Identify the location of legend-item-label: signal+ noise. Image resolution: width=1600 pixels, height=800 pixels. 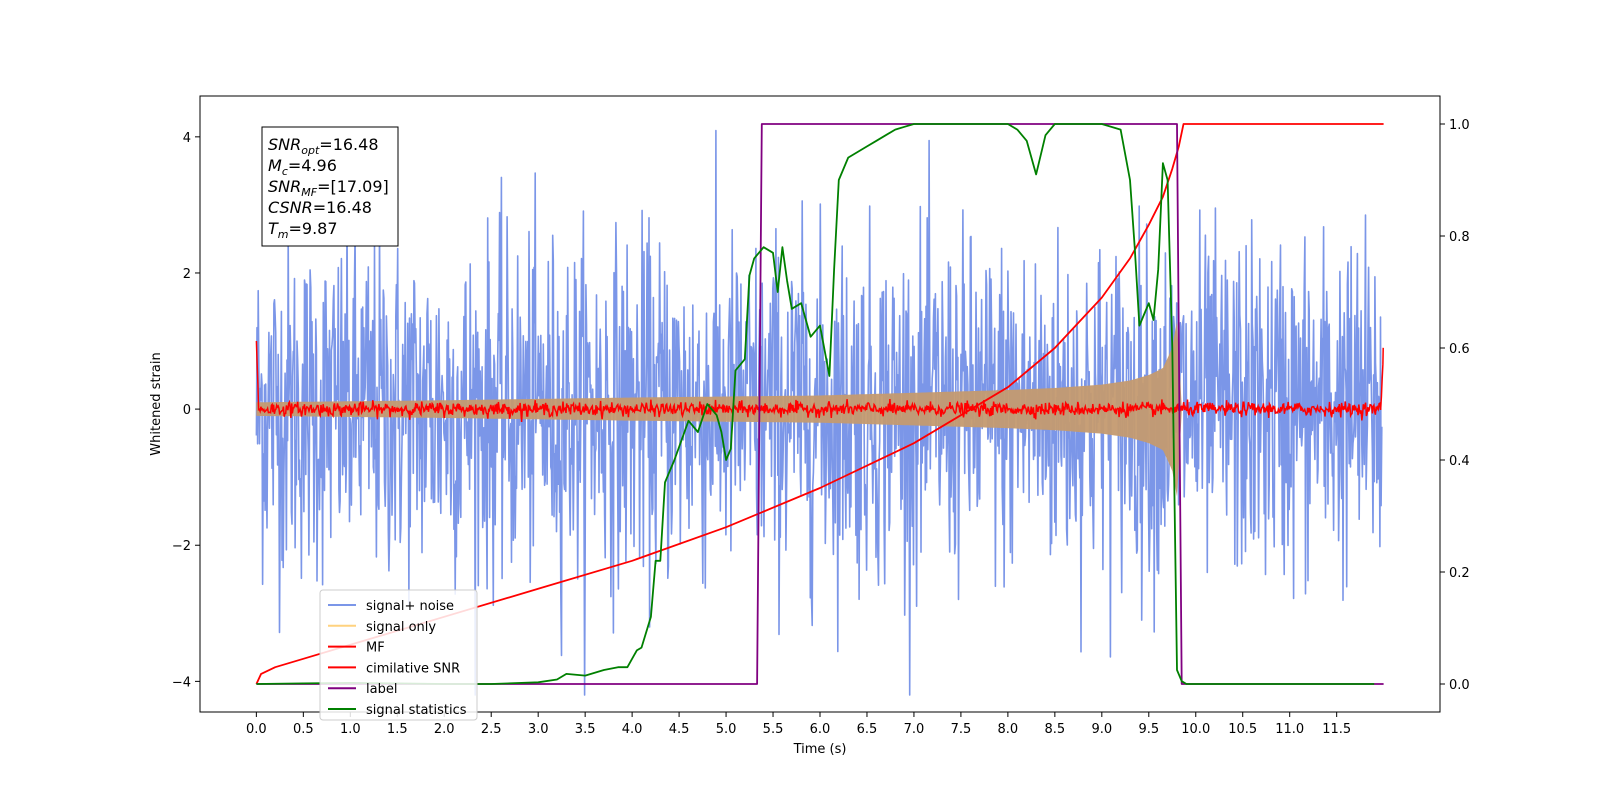
(410, 606).